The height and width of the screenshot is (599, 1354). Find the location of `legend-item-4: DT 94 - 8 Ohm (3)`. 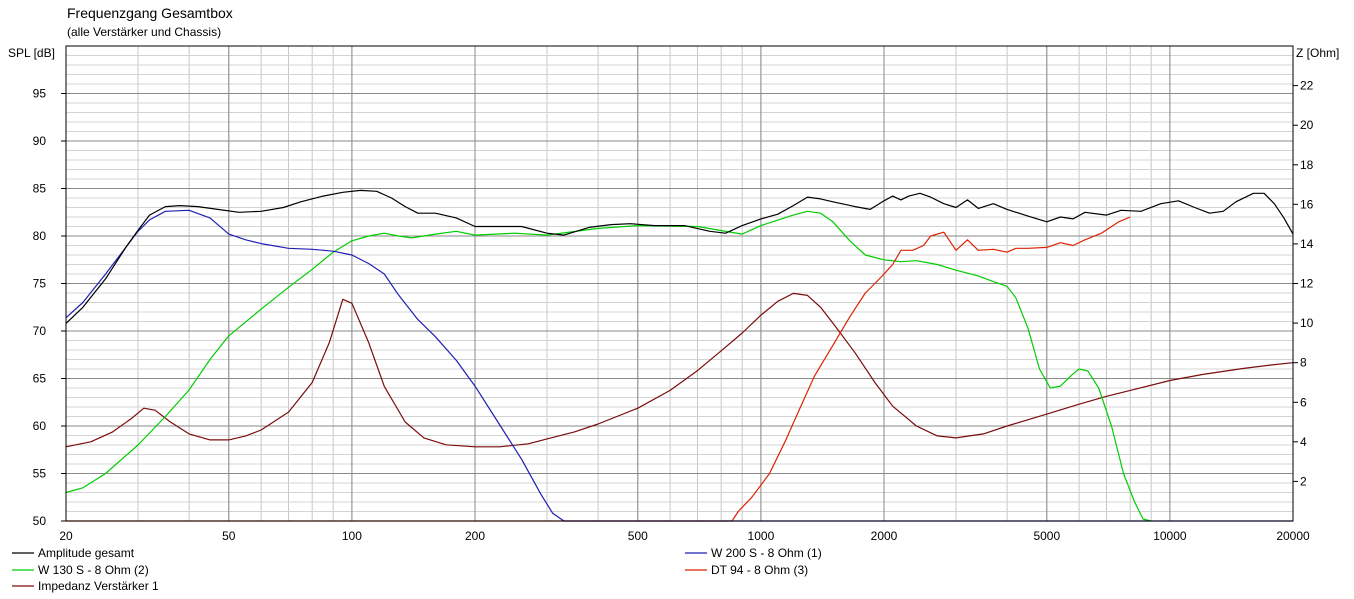

legend-item-4: DT 94 - 8 Ohm (3) is located at coordinates (746, 570).